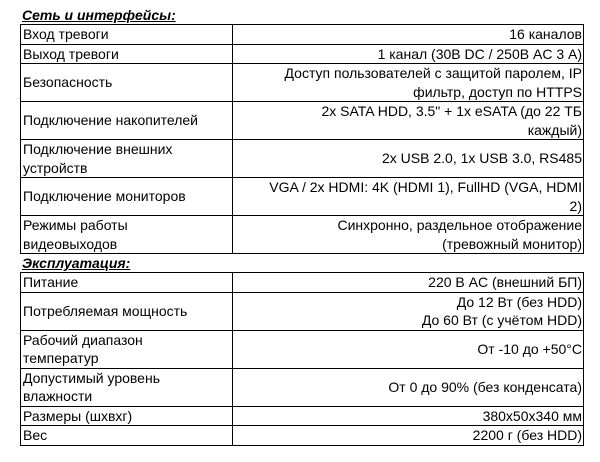 This screenshot has height=462, width=600. I want to click on spec-label: Потребляемая мощность, so click(126, 311).